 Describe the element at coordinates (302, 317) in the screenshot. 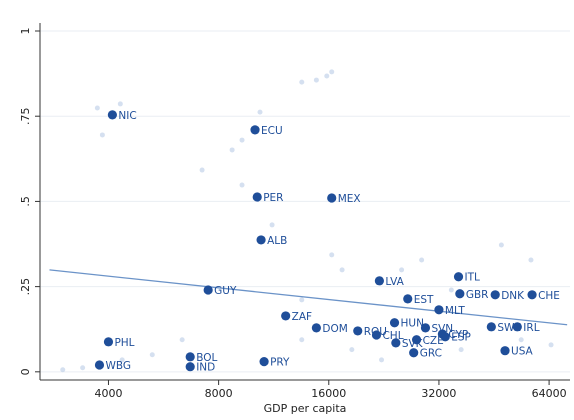

I see `point-label: ZAF` at that location.